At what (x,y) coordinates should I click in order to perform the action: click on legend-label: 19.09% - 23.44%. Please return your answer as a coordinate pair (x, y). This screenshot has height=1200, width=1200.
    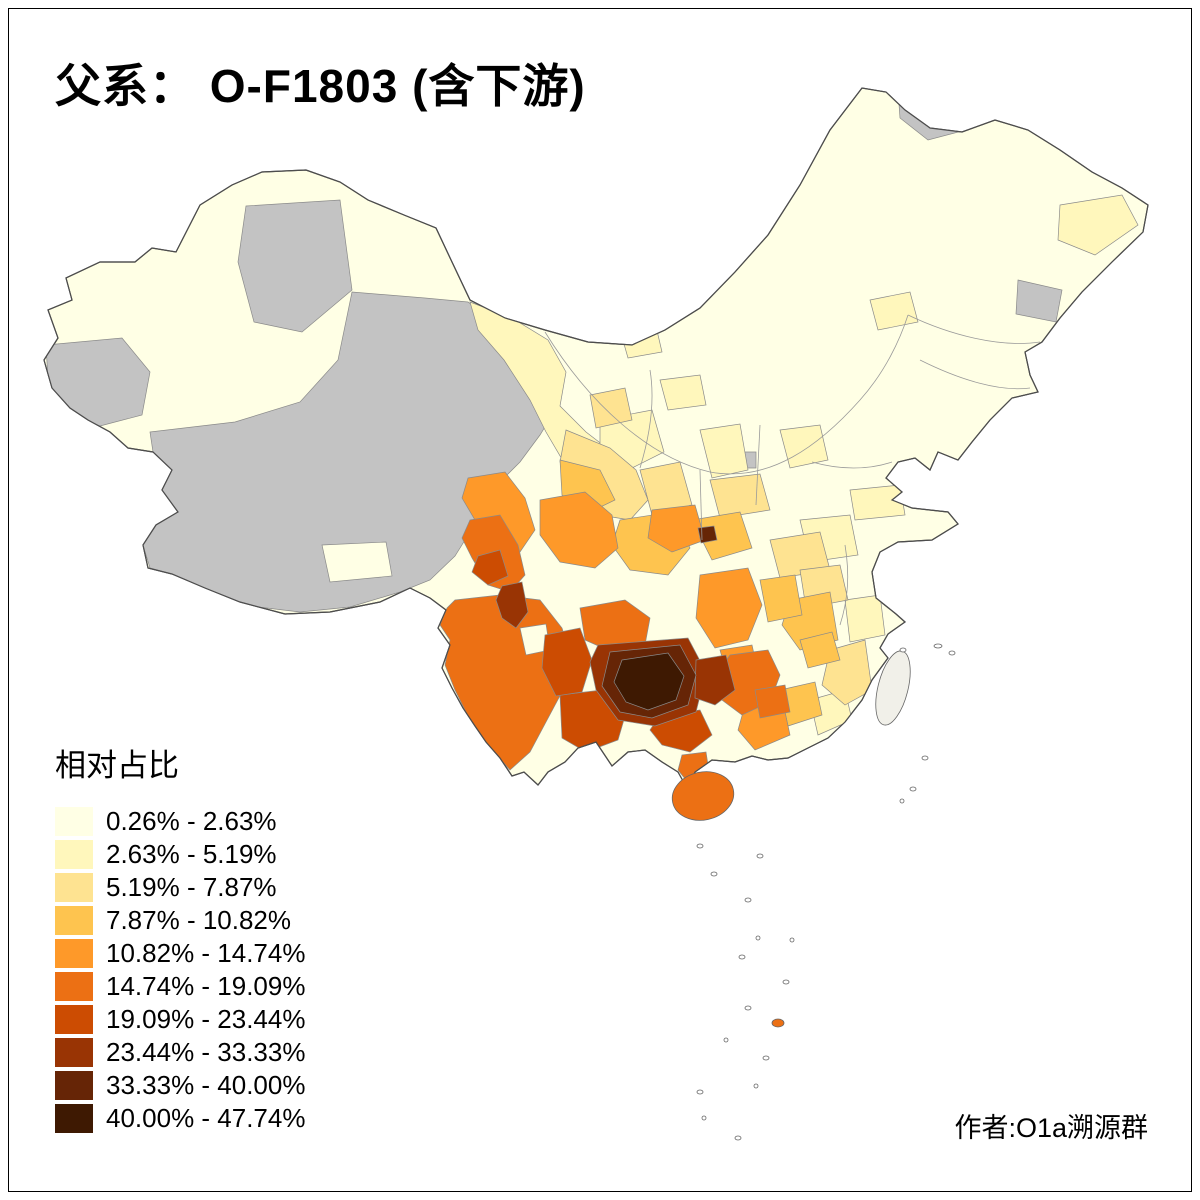
    Looking at the image, I should click on (206, 1019).